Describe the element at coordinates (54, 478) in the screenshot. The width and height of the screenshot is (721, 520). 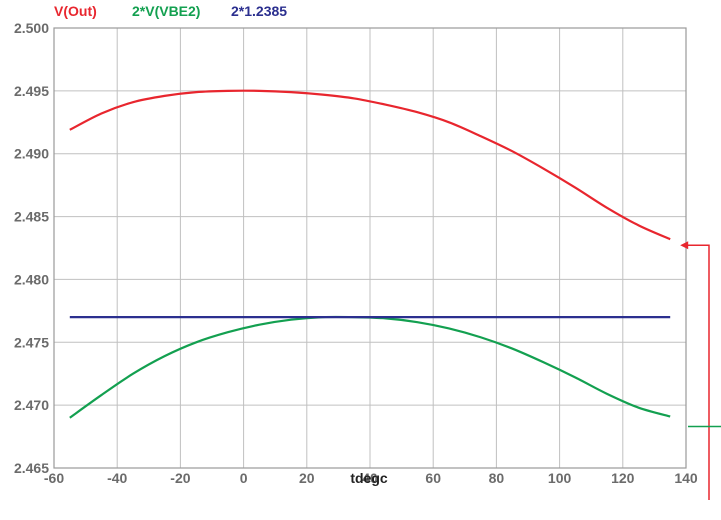
I see `x-tick-label: -60` at that location.